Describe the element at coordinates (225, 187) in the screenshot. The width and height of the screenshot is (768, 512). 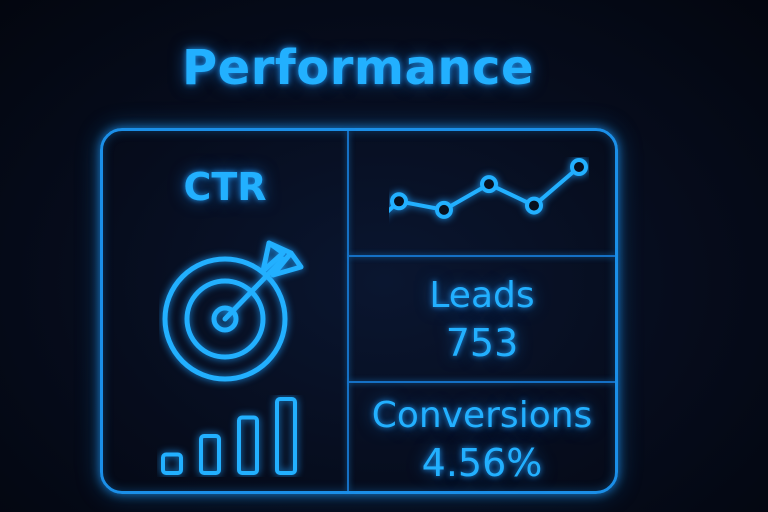
I see `ctr-label: CTR` at that location.